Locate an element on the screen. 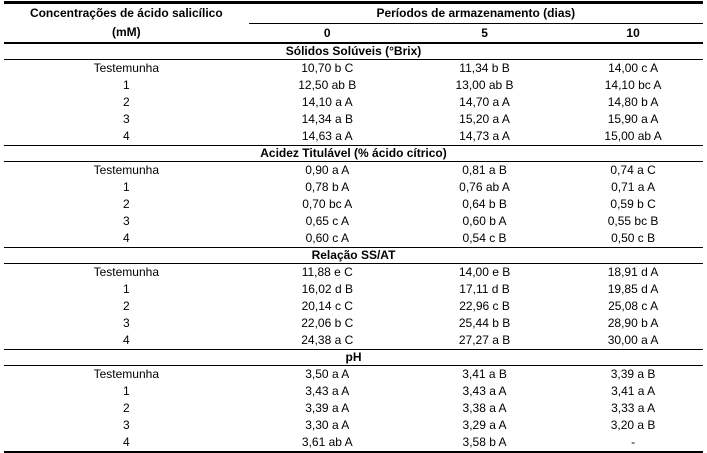 The image size is (707, 453). section-title: pH is located at coordinates (353, 357).